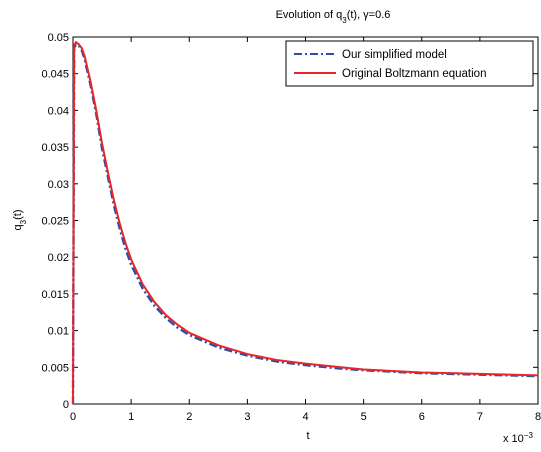 The height and width of the screenshot is (452, 541). I want to click on y-tick-label: 0.04, so click(58, 111).